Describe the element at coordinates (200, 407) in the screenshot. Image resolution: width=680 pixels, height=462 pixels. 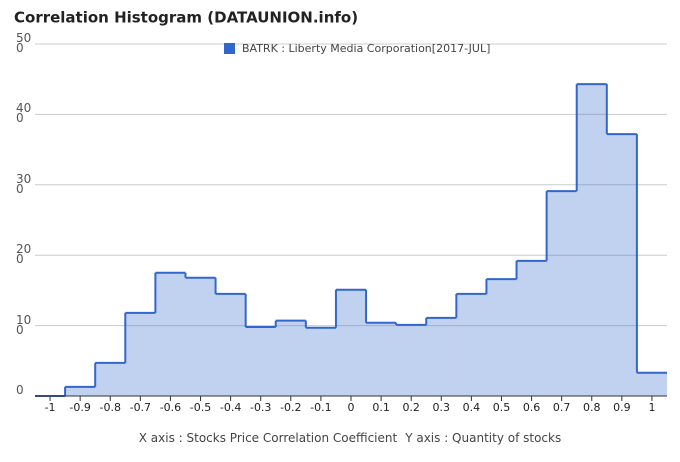
I see `x-tick-label: -0.5` at that location.